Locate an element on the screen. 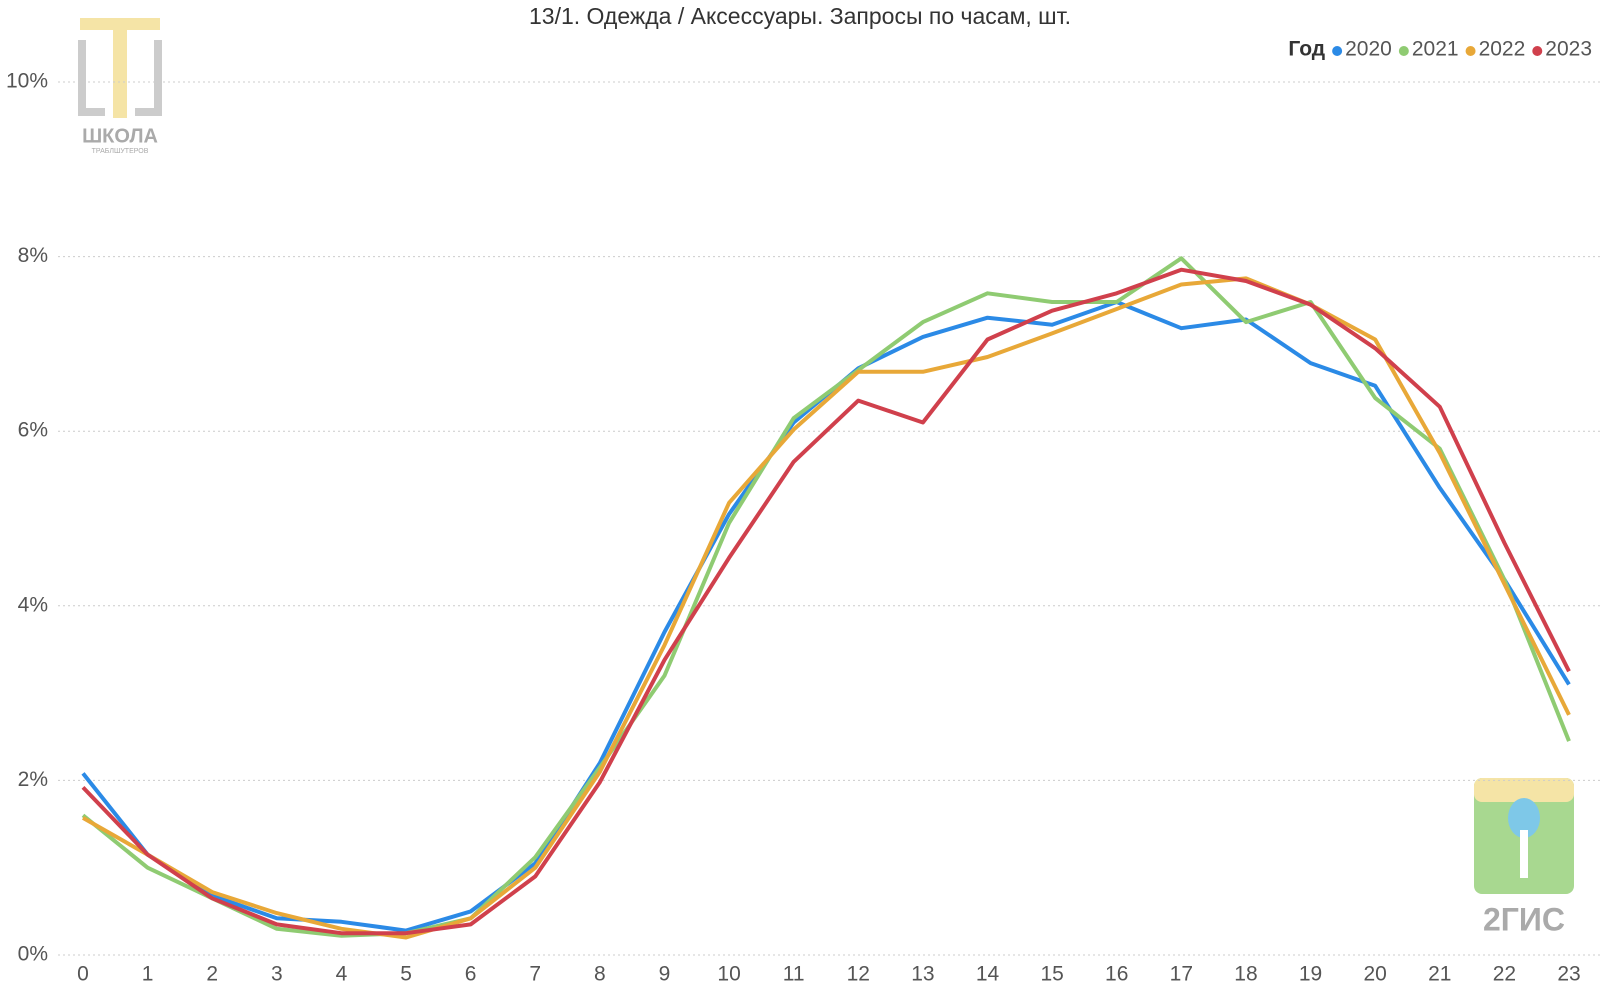  gis-logo: 2ГИС is located at coordinates (1524, 857).